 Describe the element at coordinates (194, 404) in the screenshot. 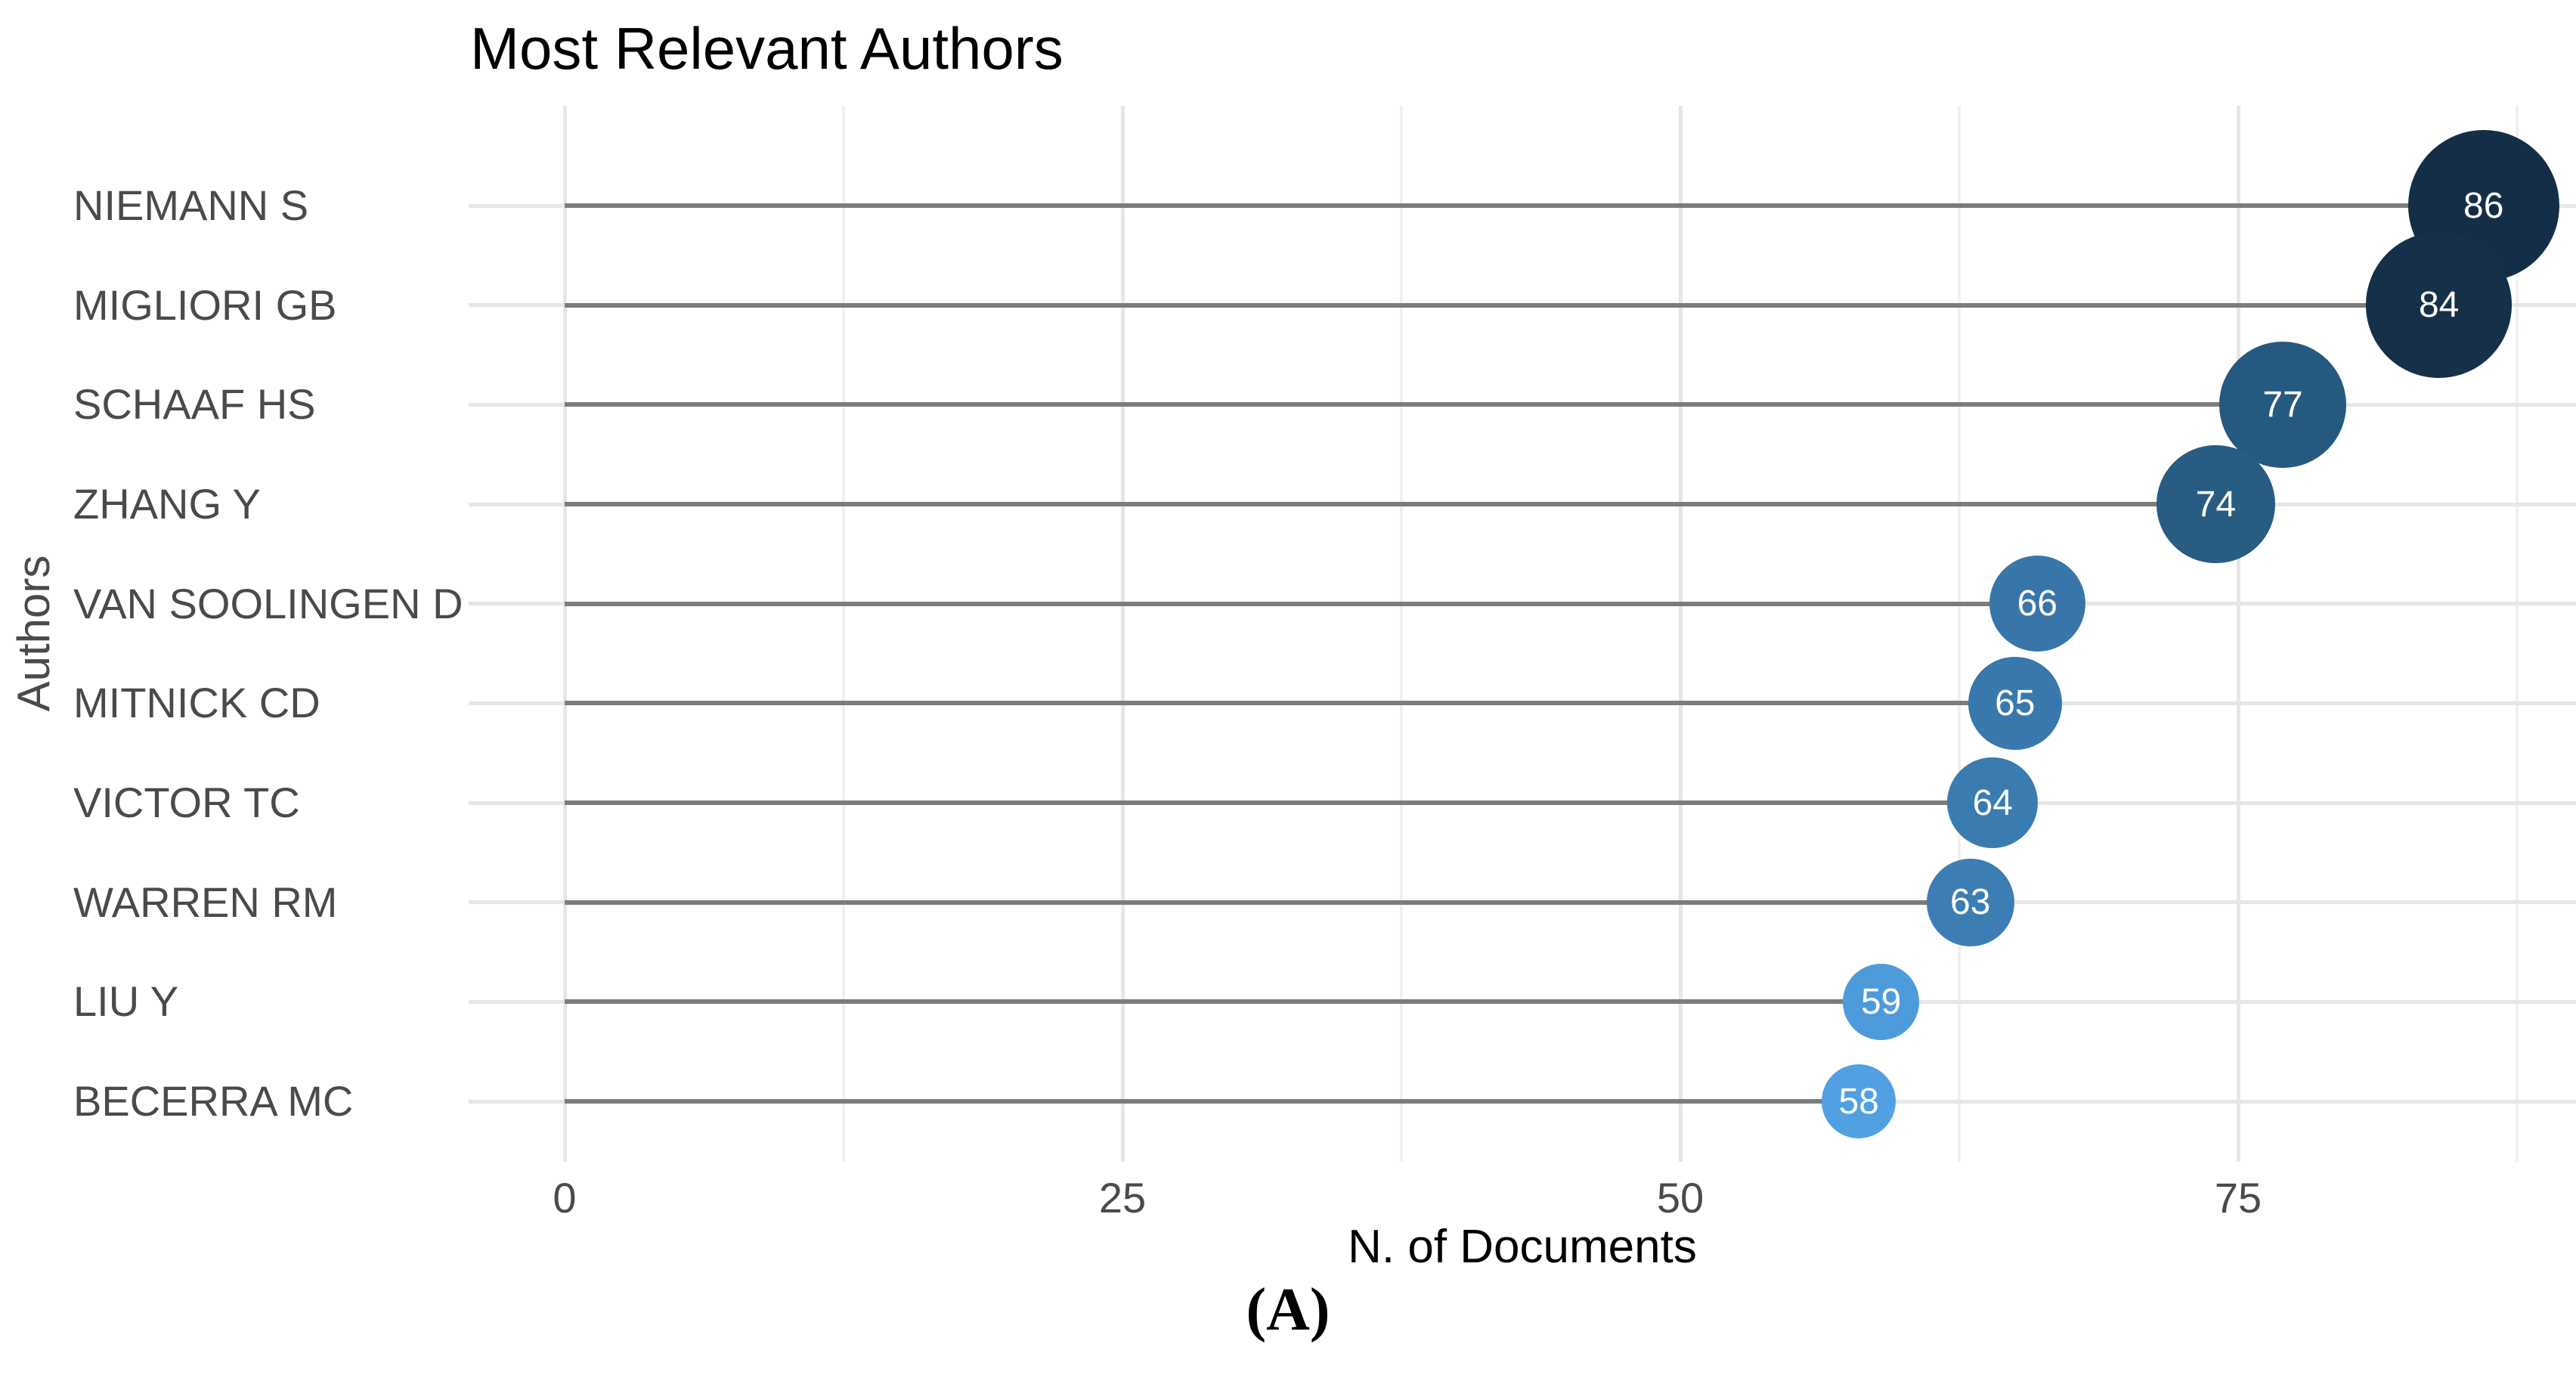

I see `author-label: SCHAAF HS` at that location.